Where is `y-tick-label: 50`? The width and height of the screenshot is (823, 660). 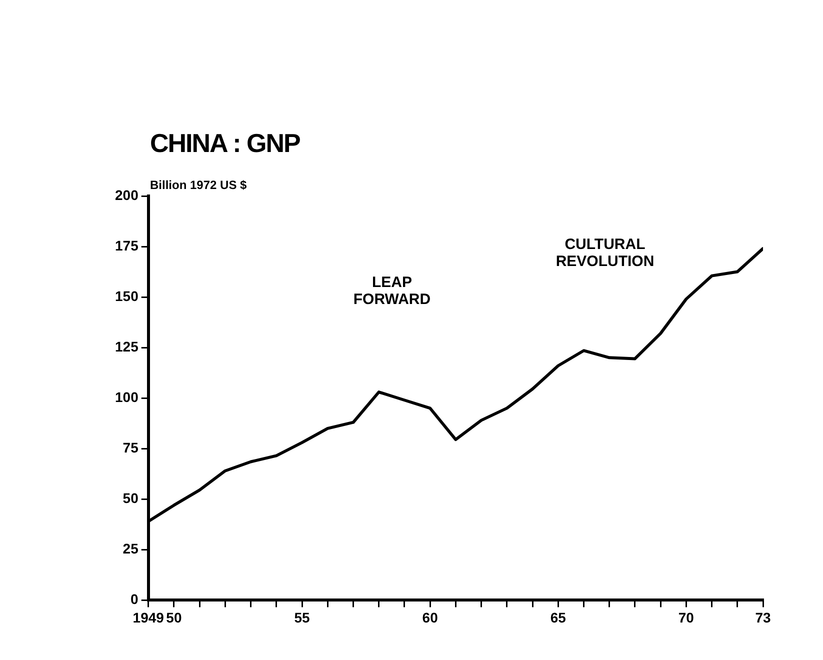 y-tick-label: 50 is located at coordinates (130, 498).